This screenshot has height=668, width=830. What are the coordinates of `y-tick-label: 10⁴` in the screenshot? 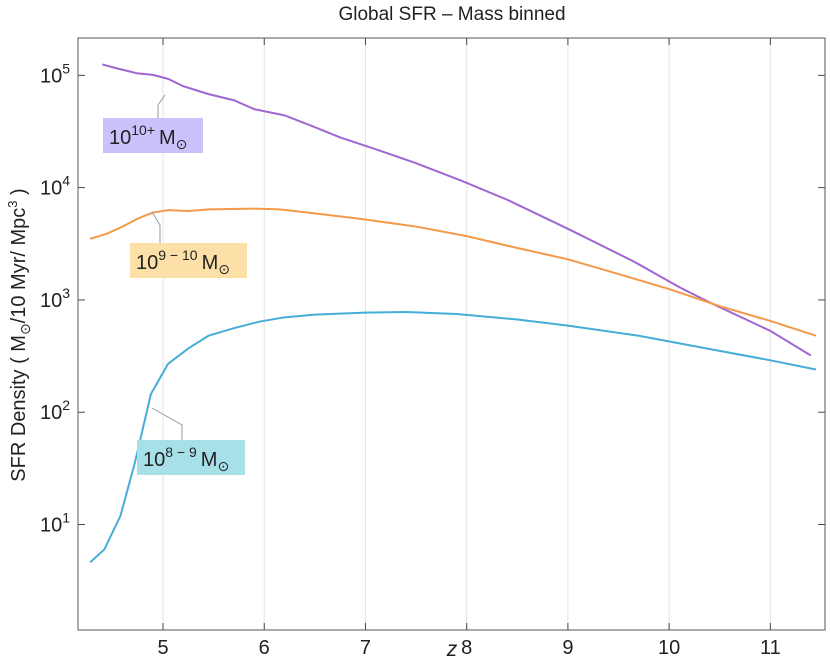 It's located at (55, 186).